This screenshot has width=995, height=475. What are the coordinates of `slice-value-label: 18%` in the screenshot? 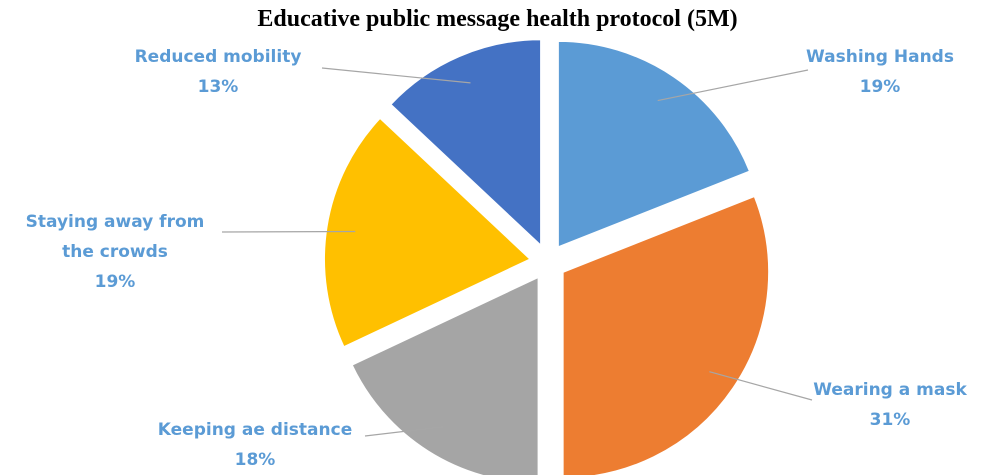 It's located at (255, 460).